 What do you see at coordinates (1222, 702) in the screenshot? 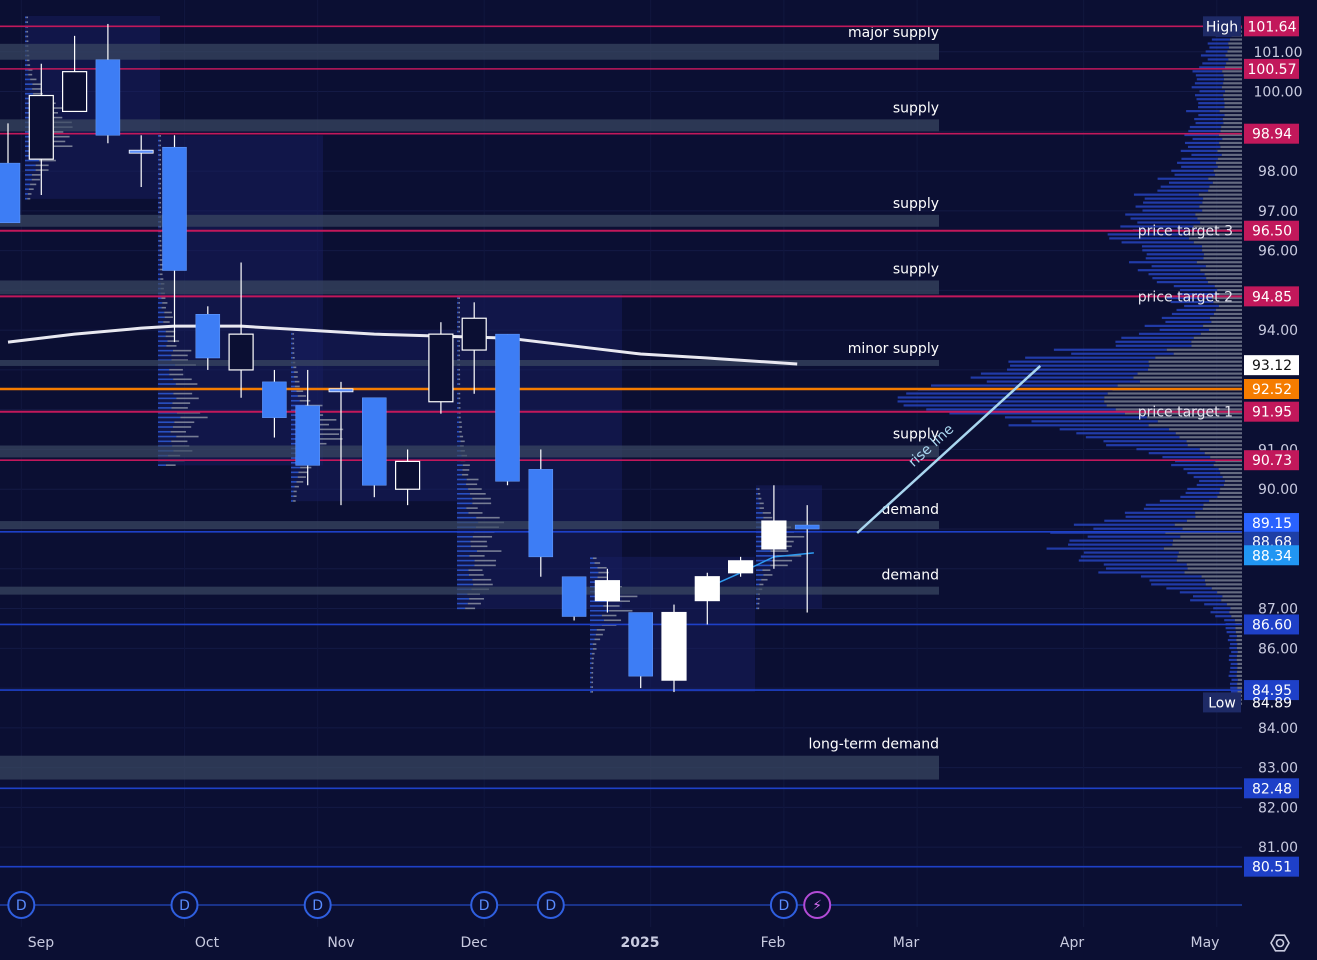
I see `price-side-tag` at bounding box center [1222, 702].